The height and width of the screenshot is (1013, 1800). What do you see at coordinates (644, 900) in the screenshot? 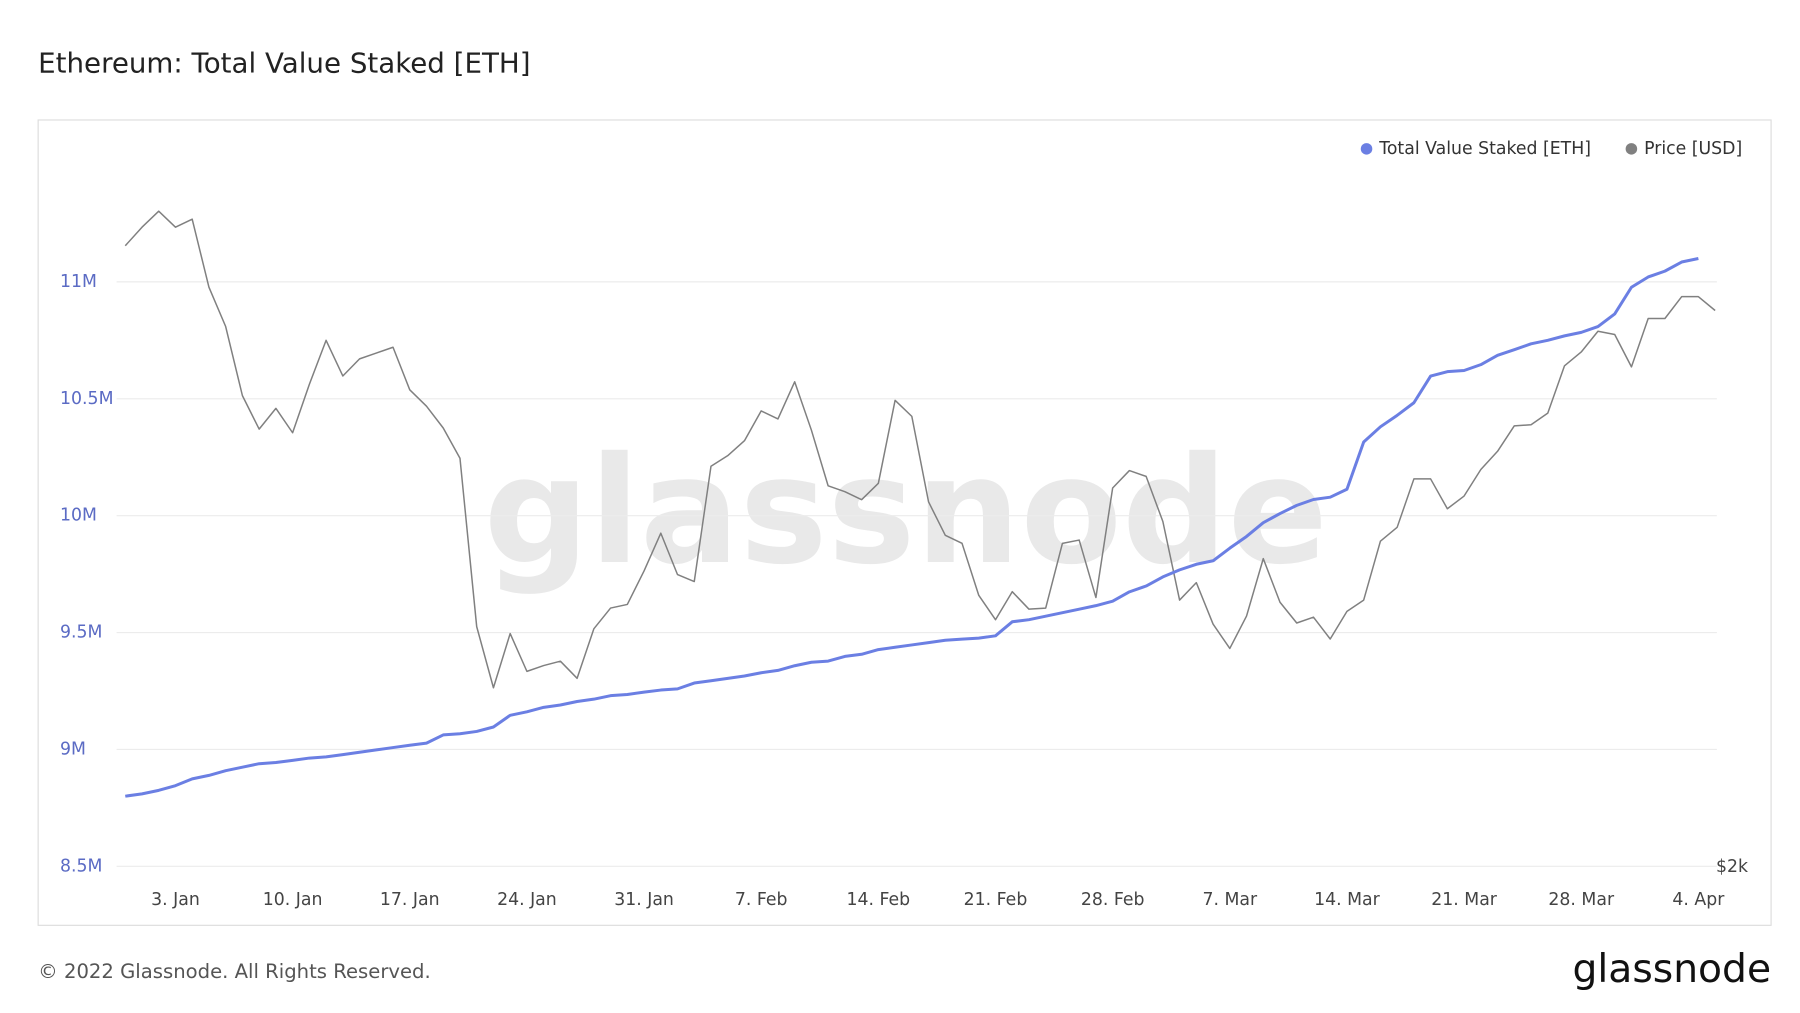
I see `x-tick-label: 31. Jan` at bounding box center [644, 900].